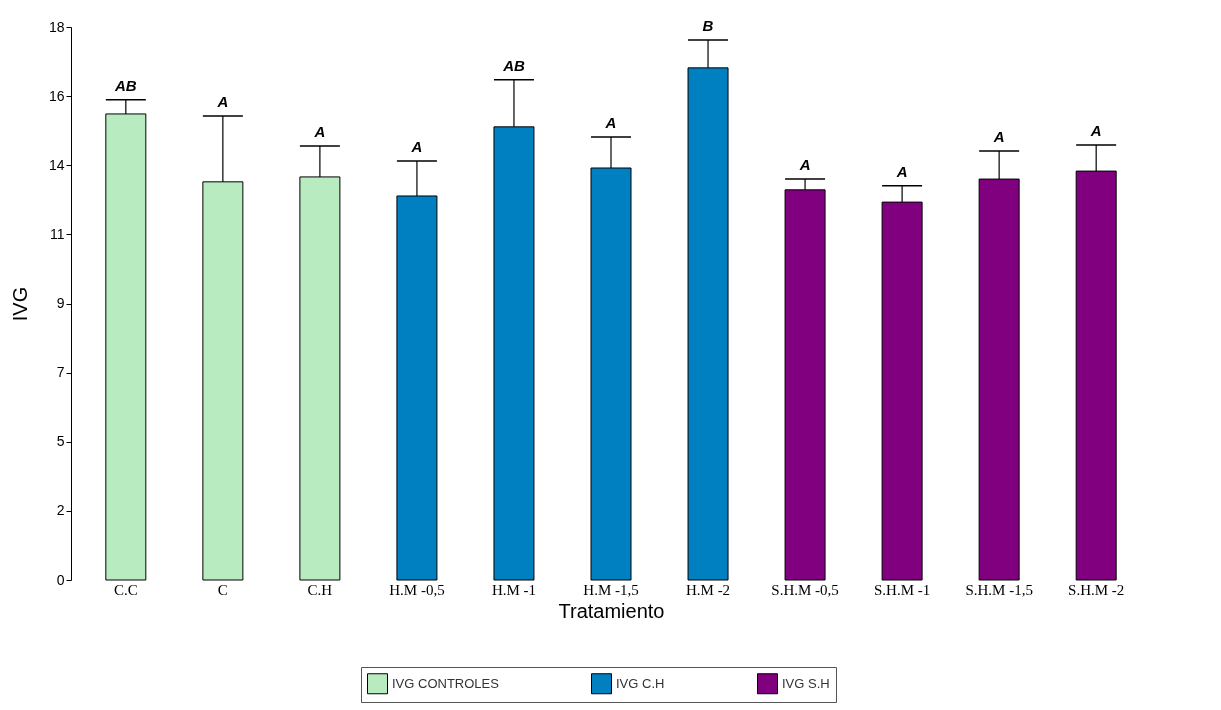  What do you see at coordinates (56, 26) in the screenshot?
I see `y-tick-label: 18` at bounding box center [56, 26].